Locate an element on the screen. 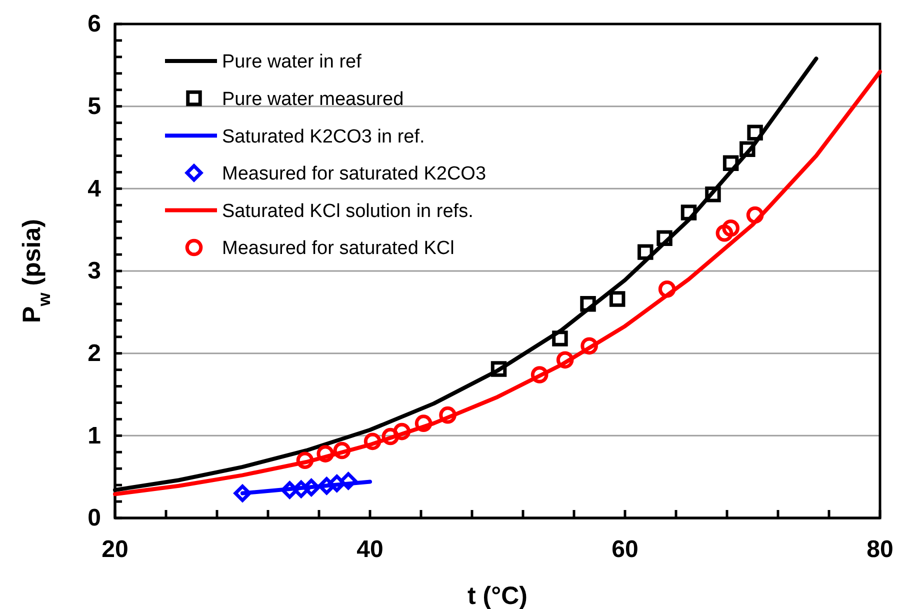 The image size is (901, 609). y-tick-label: 4 is located at coordinates (95, 188).